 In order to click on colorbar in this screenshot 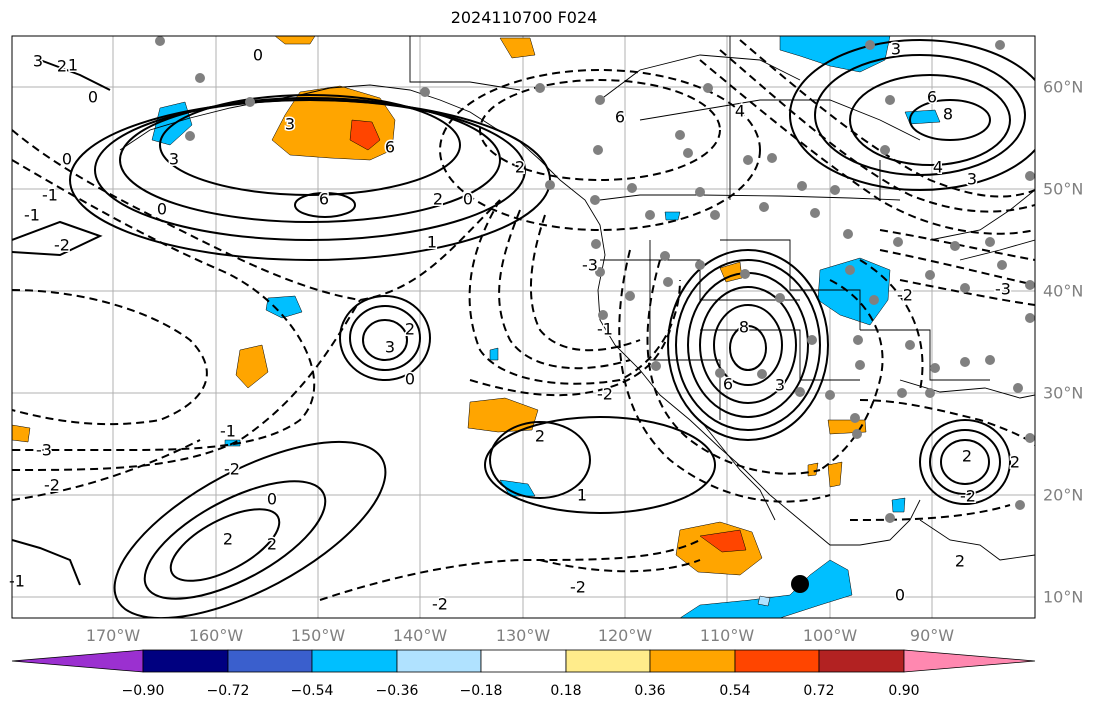, I will do `click(523, 661)`.